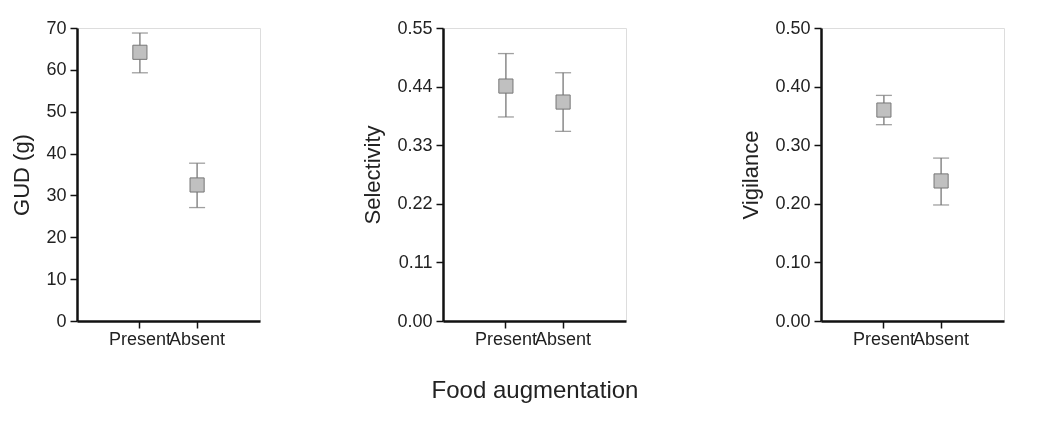  I want to click on y-tick-label: 30, so click(56, 194).